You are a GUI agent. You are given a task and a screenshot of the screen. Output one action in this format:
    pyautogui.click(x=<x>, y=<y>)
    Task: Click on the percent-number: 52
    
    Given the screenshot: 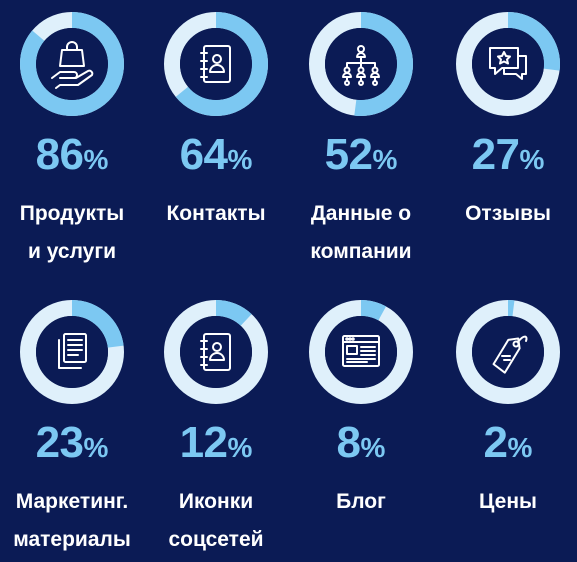 What is the action you would take?
    pyautogui.click(x=348, y=154)
    